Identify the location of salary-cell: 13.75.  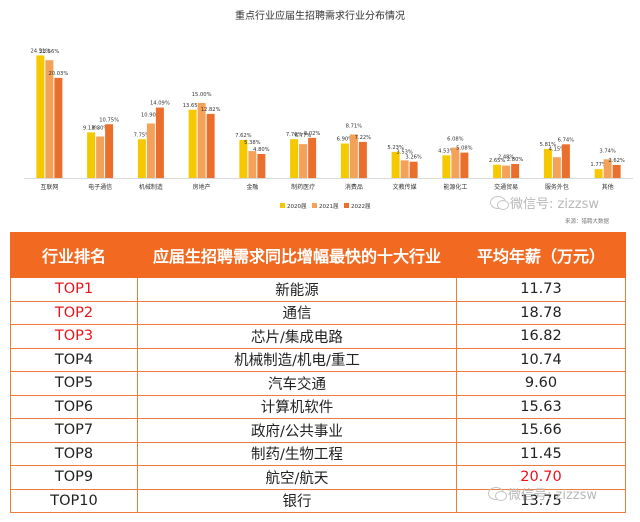
(541, 500).